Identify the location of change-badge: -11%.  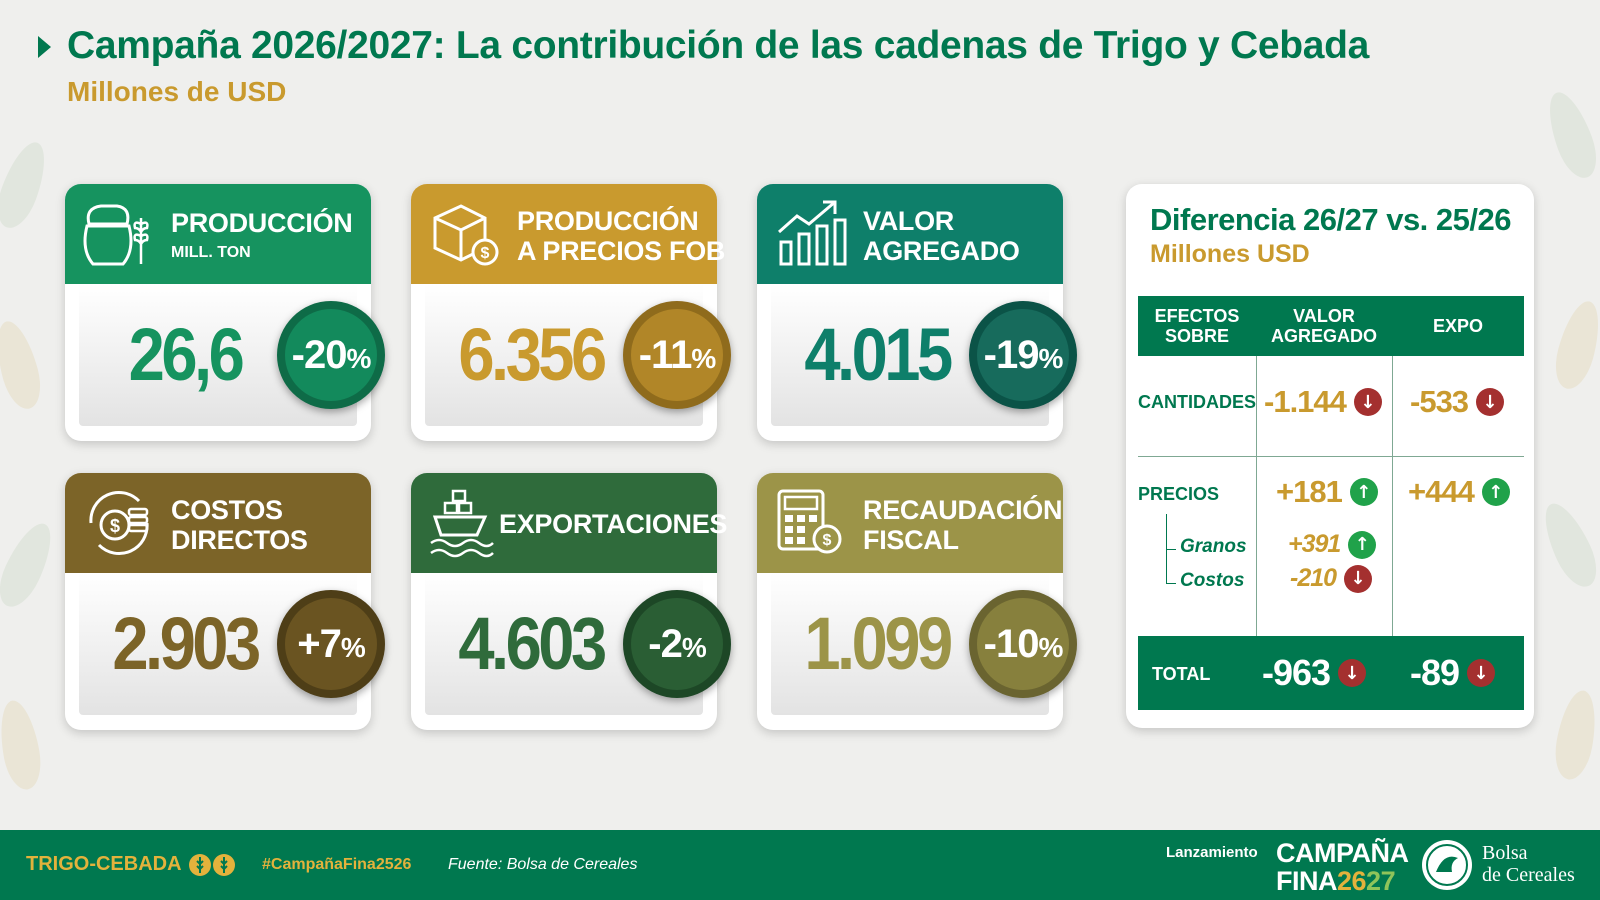
(677, 355).